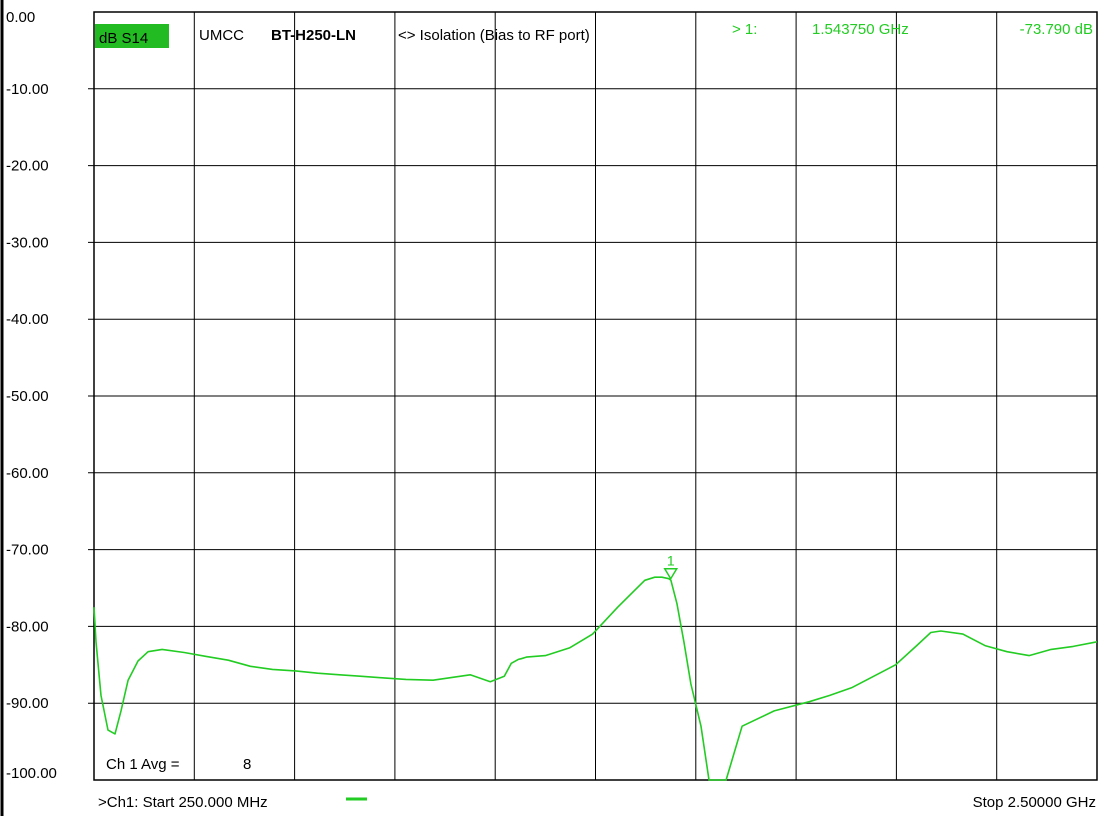 The width and height of the screenshot is (1104, 816). I want to click on average-label: Ch 1 Avg =, so click(143, 764).